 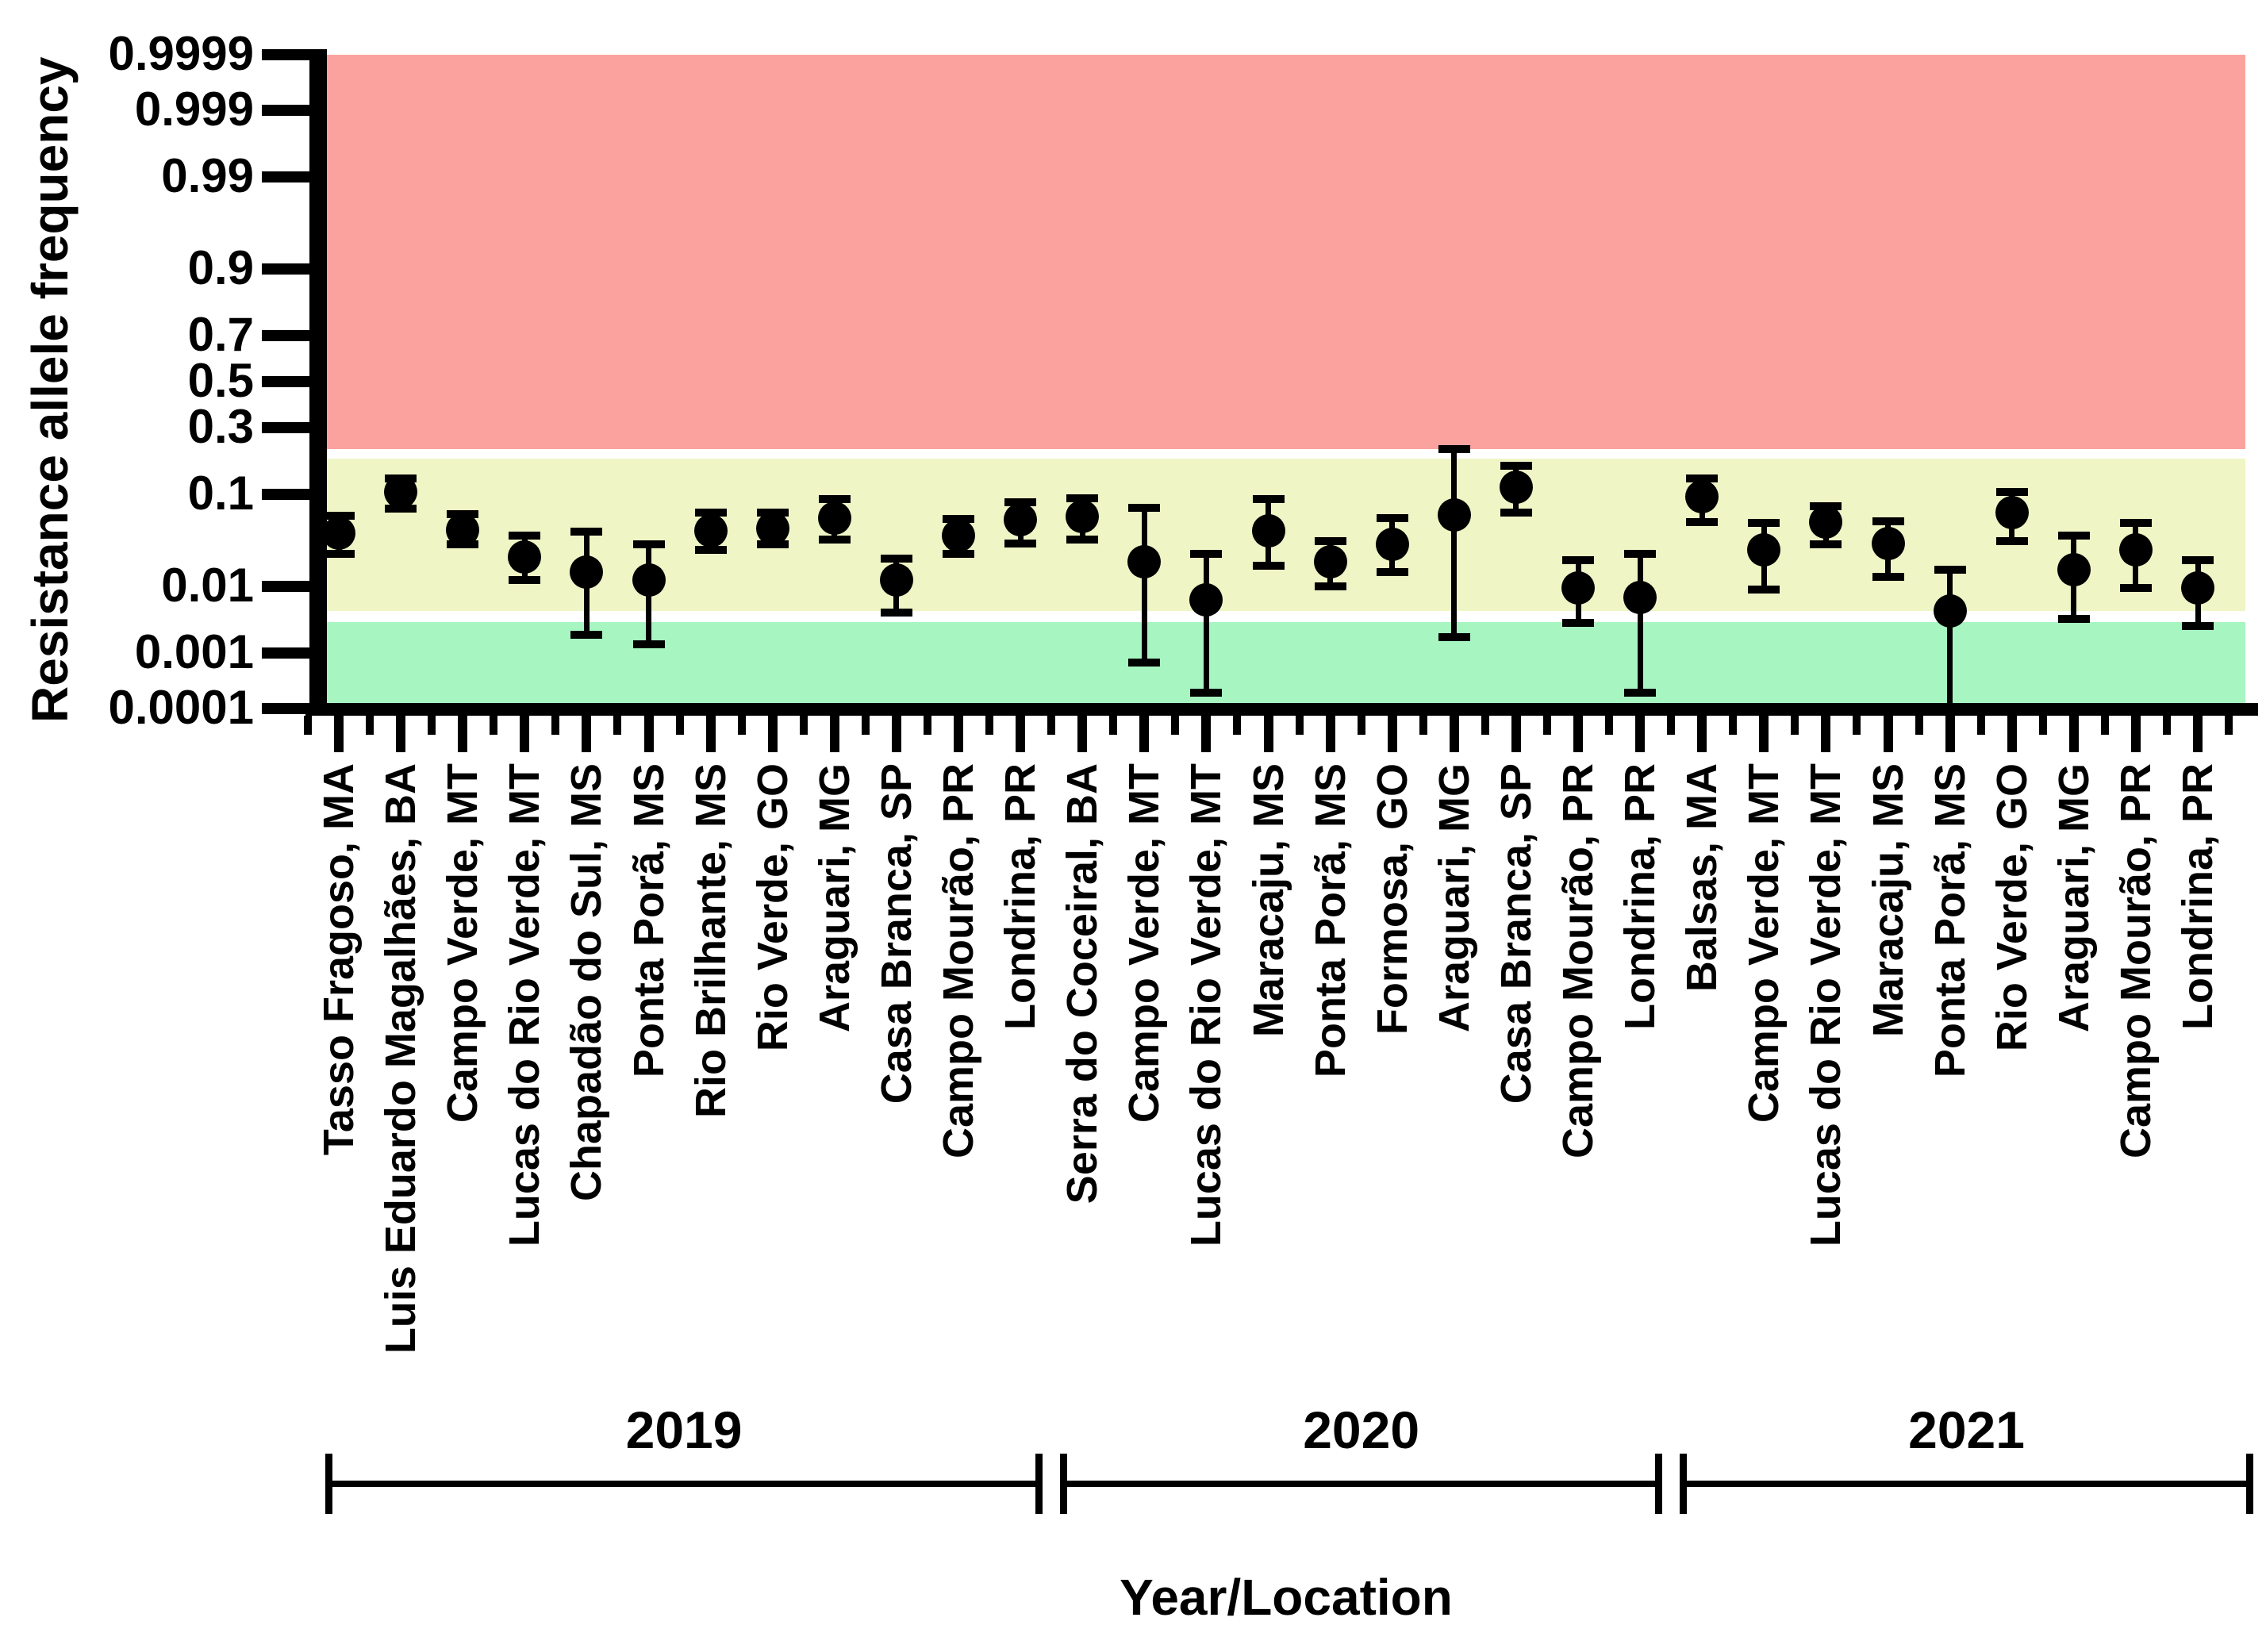 I want to click on y-tick-label: 0.5, so click(x=220, y=380).